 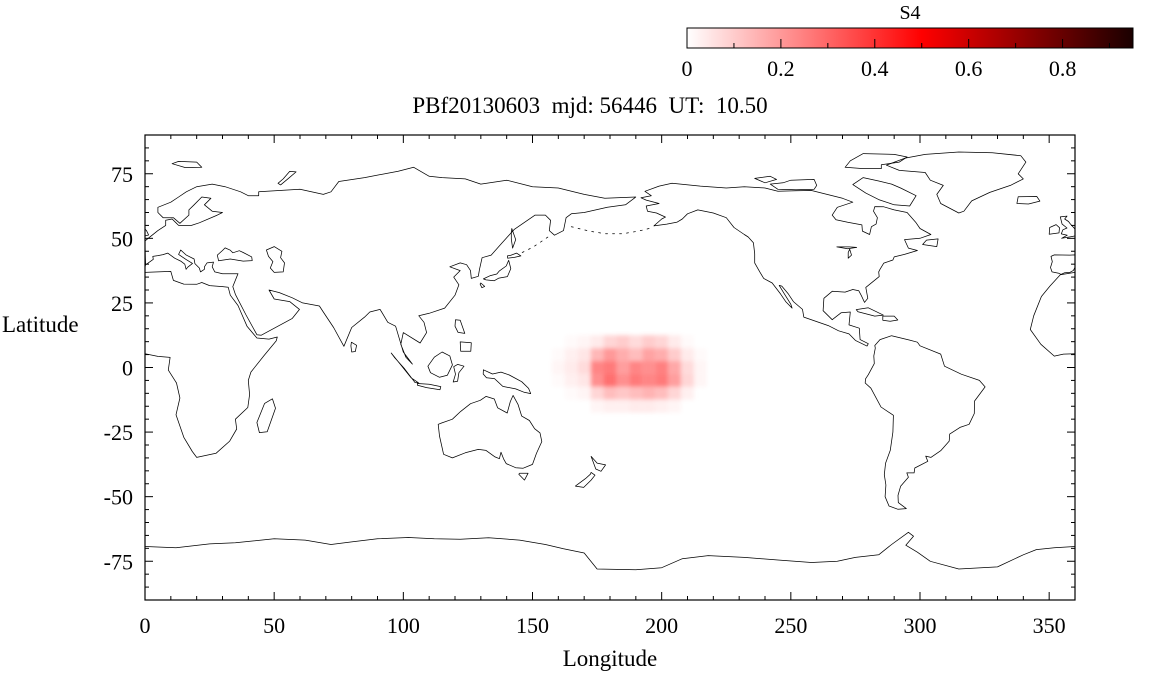 I want to click on x-tick-label: 300, so click(x=920, y=625).